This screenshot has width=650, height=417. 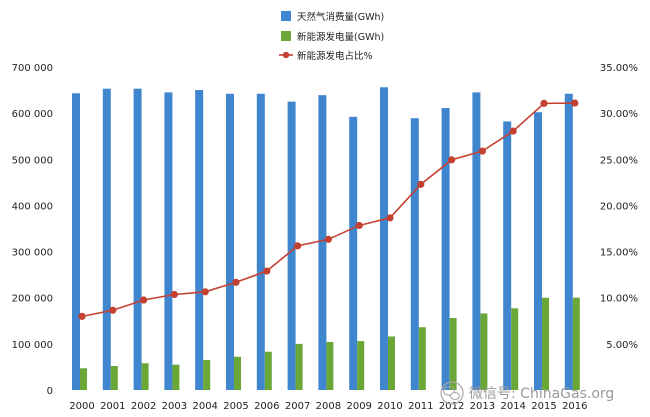 I want to click on legend: 天然气消费量(GWh) 新能源发电量(GWh) 新能源发电占比%, so click(x=331, y=36).